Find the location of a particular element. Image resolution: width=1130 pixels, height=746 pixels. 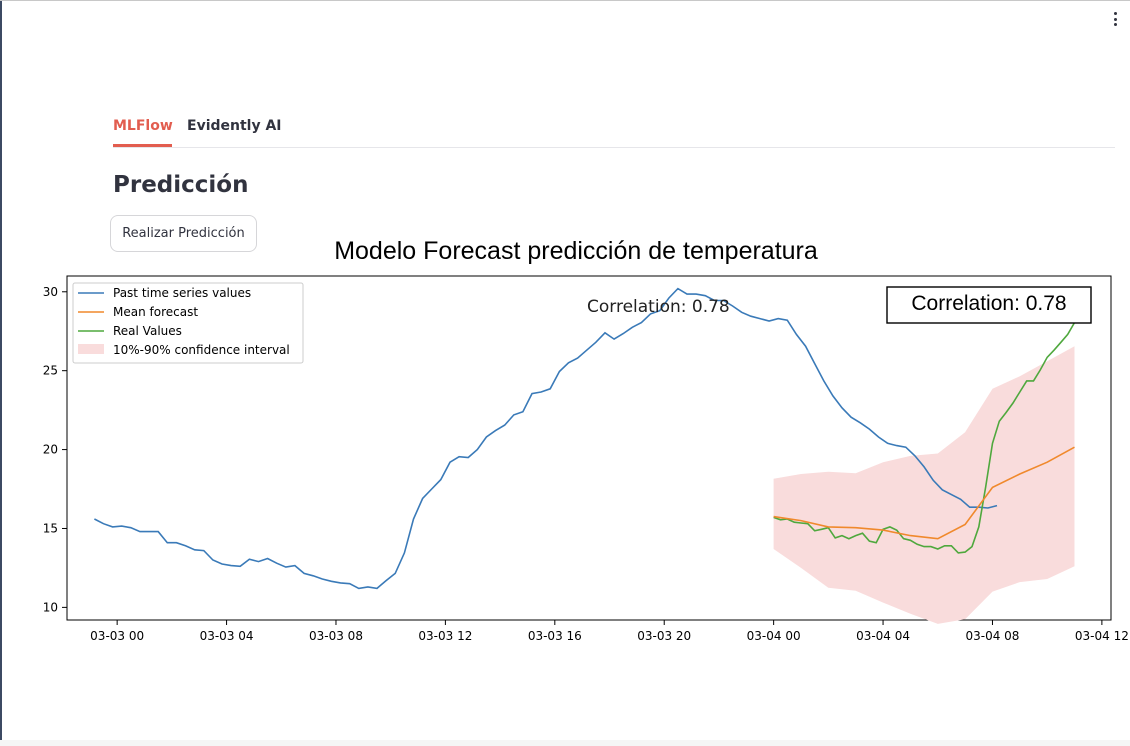

x-tick-label: 03-03 20 is located at coordinates (664, 636).